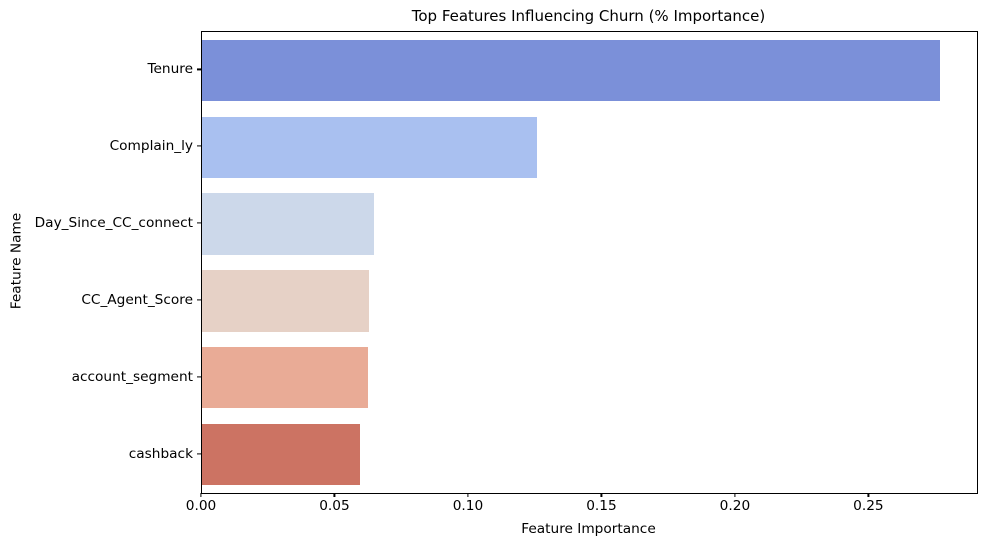  I want to click on x-tick-label: 0.15, so click(601, 506).